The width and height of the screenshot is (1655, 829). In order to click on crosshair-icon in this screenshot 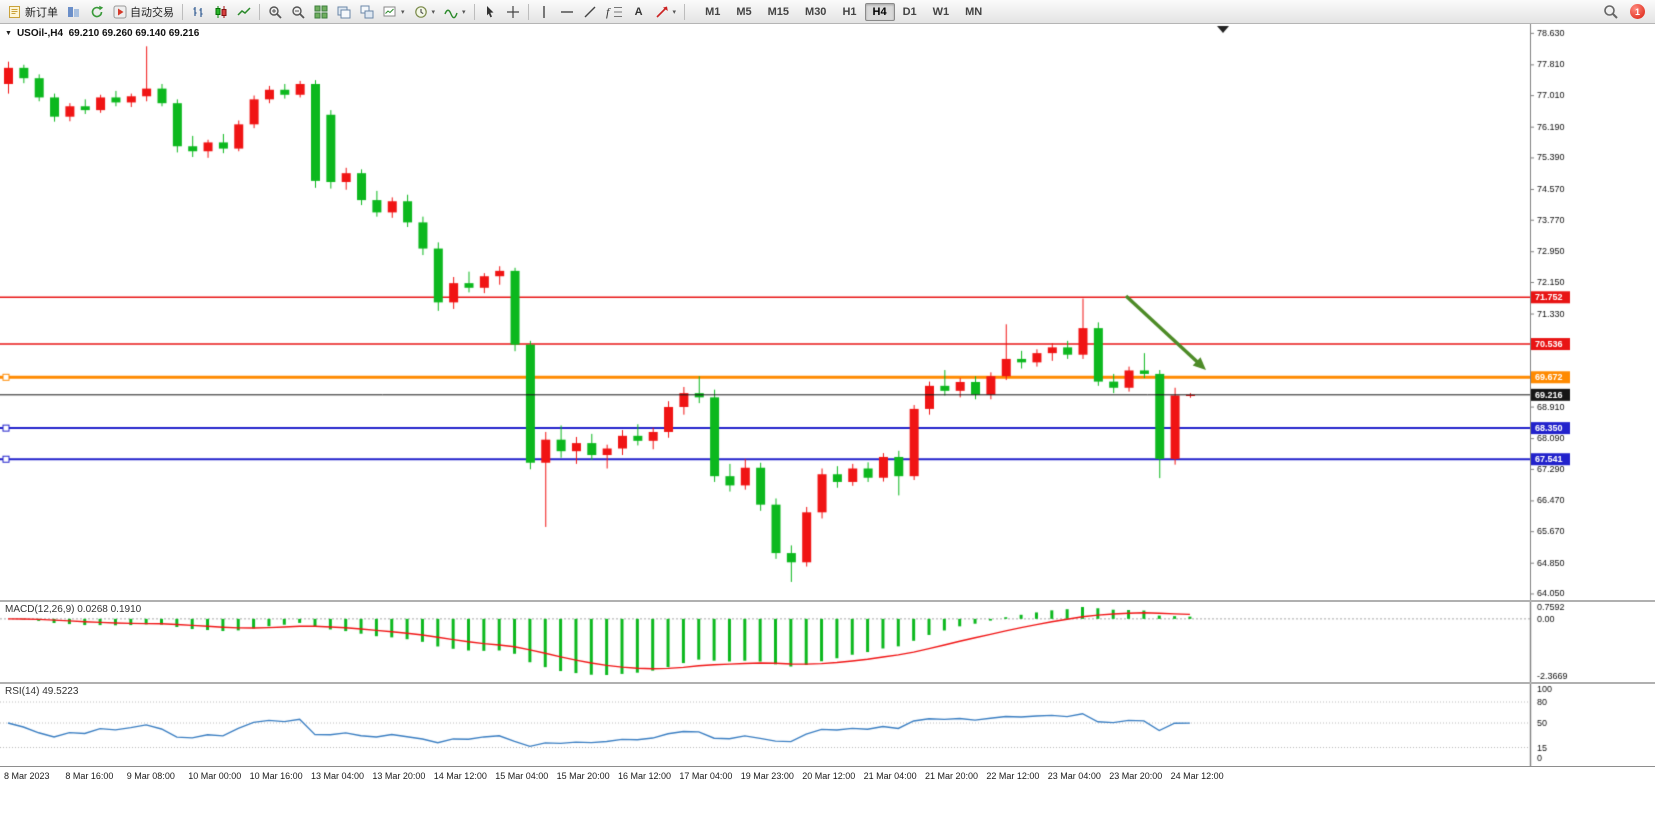, I will do `click(513, 12)`.